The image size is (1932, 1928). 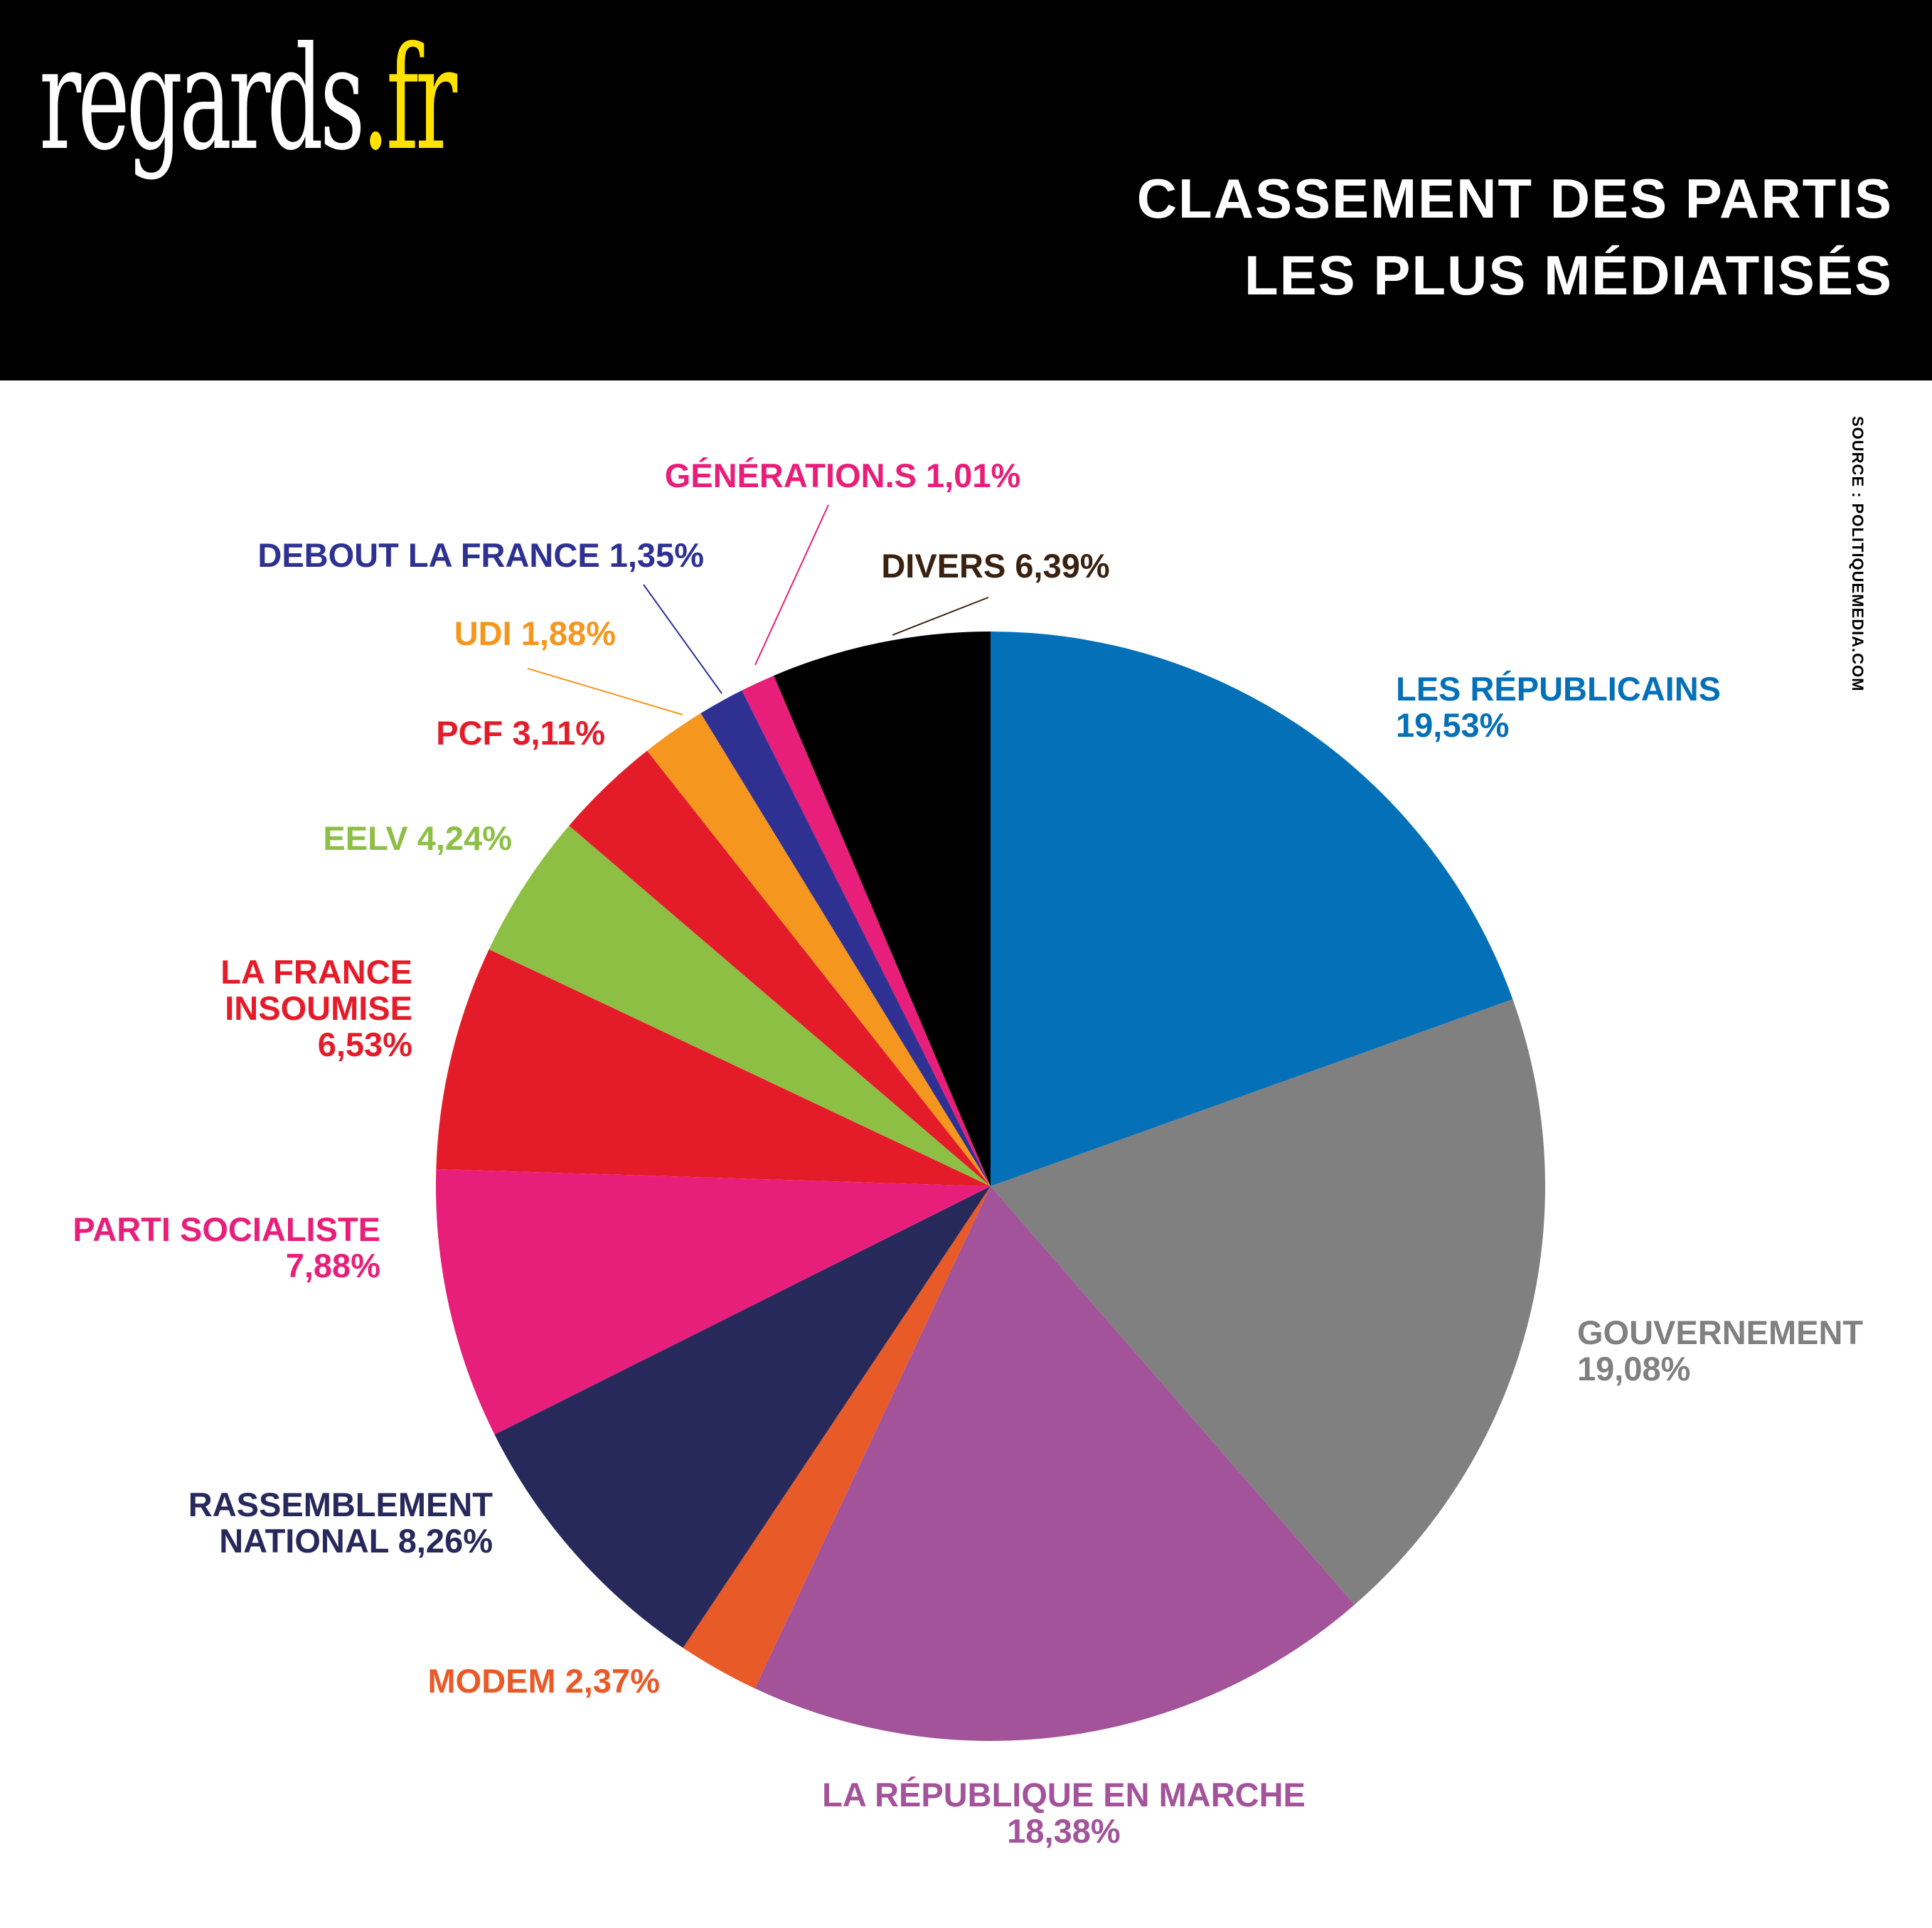 I want to click on slice-parti-socialiste, so click(x=713, y=1301).